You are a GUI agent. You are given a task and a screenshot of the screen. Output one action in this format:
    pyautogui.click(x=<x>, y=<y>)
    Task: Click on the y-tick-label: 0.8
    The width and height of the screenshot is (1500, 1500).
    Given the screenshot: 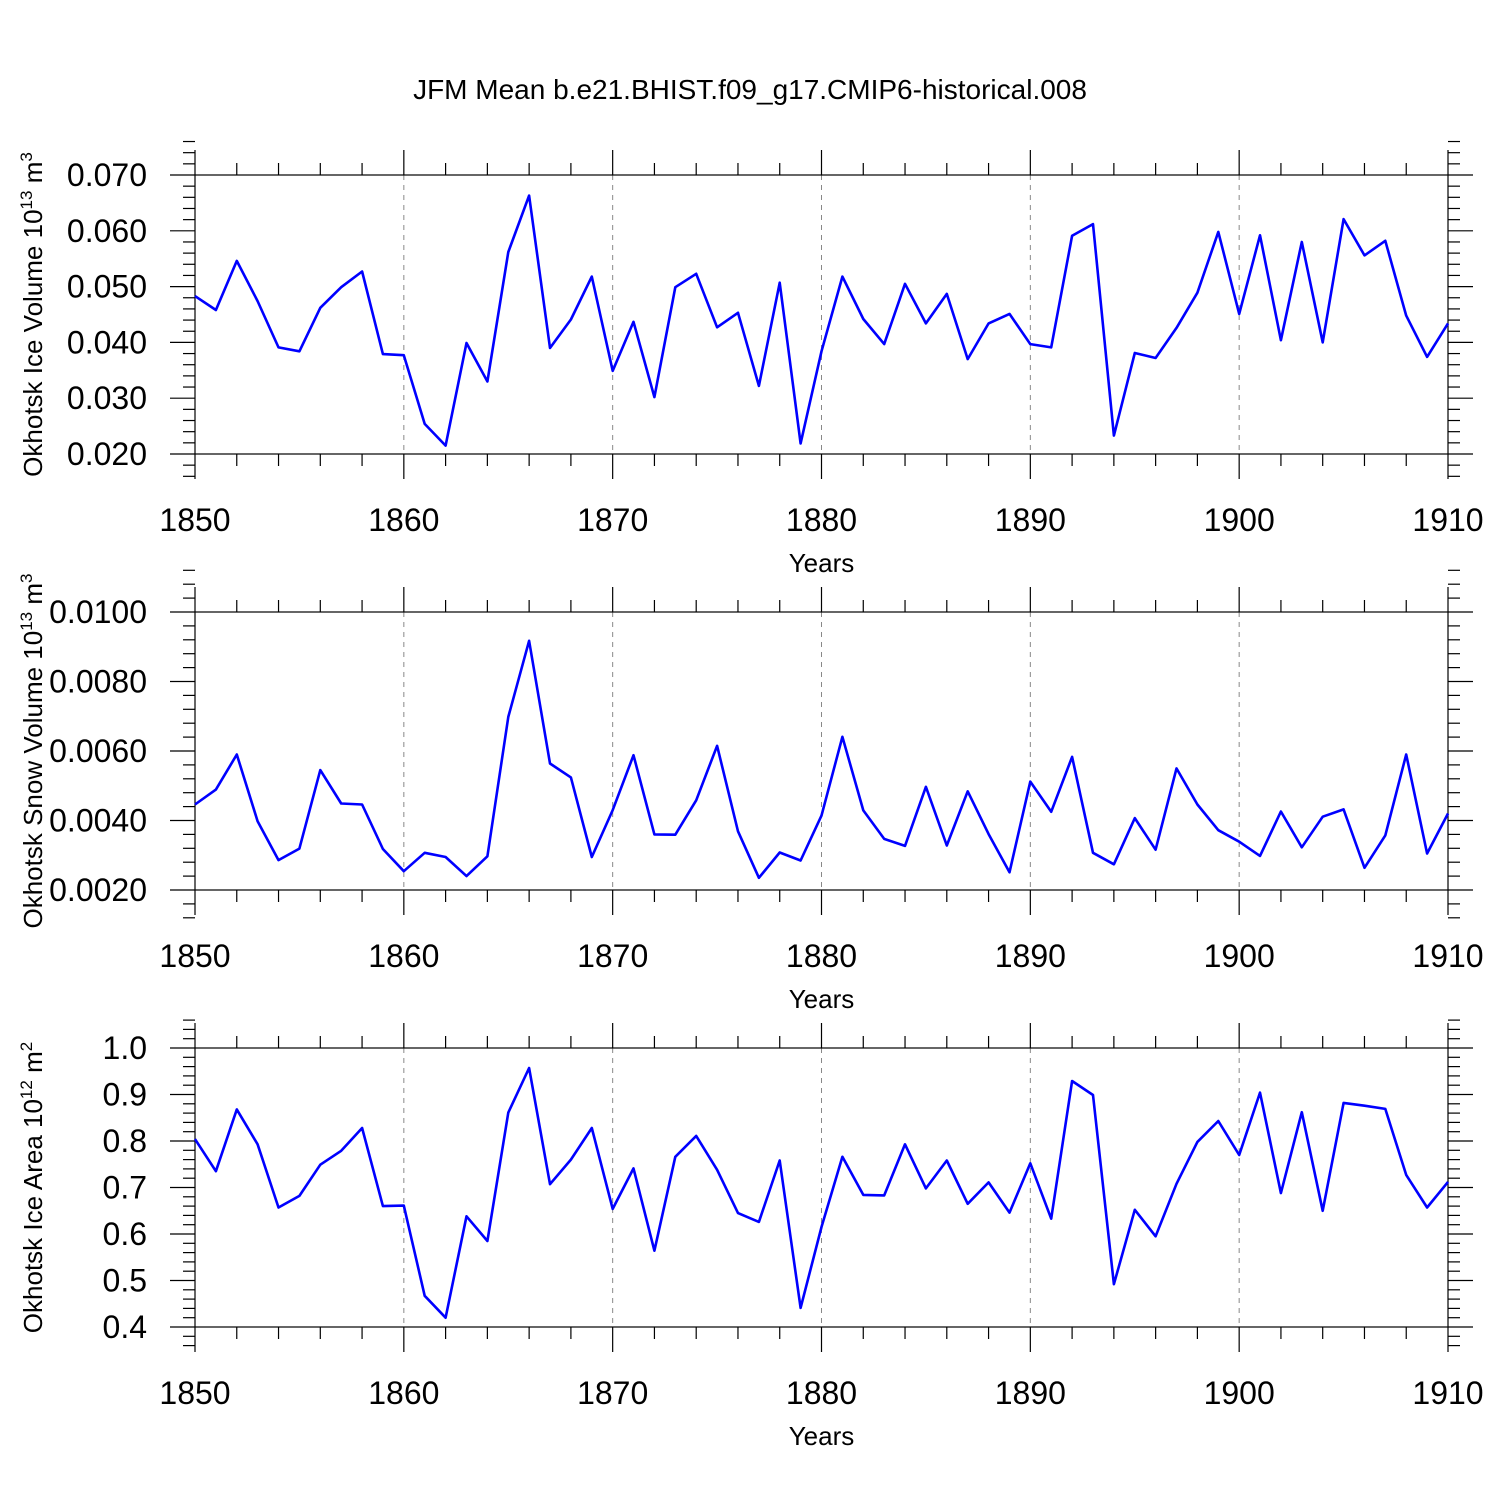 What is the action you would take?
    pyautogui.click(x=125, y=1141)
    